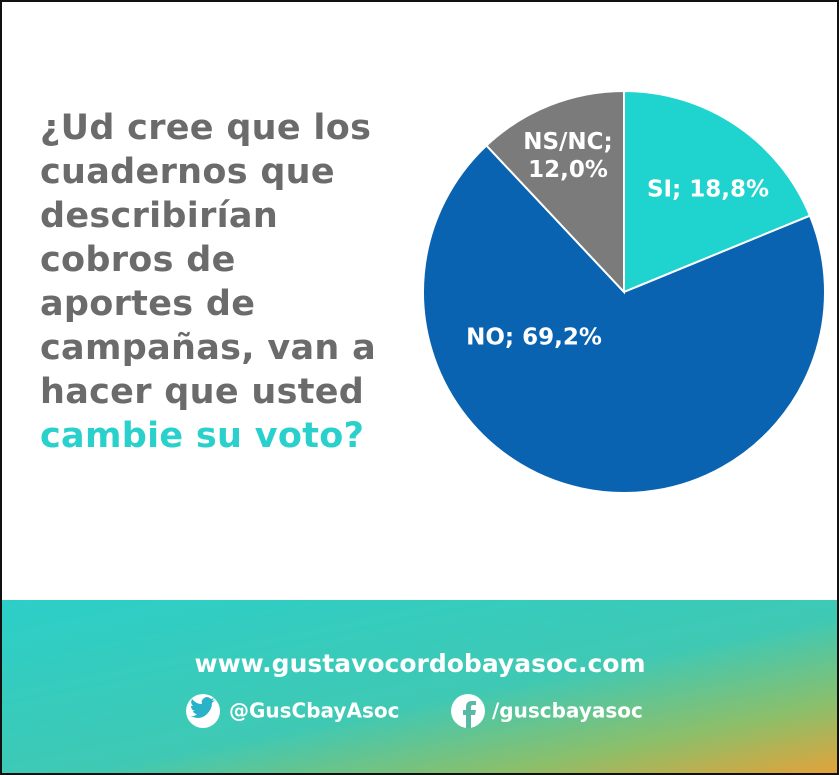 The image size is (839, 775). Describe the element at coordinates (708, 190) in the screenshot. I see `slice-label: SI; 18,8%` at that location.